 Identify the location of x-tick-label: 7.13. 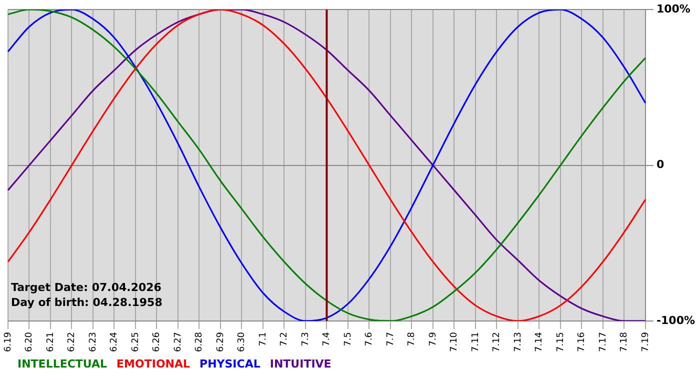
(518, 342).